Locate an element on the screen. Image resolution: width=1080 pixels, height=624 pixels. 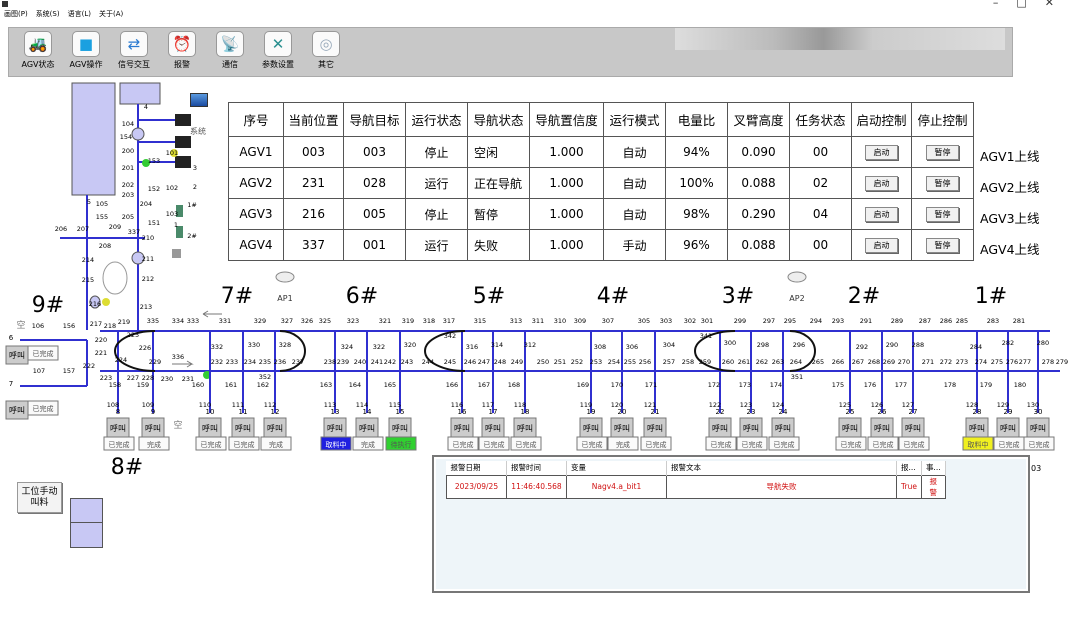
maximize-button: □ is located at coordinates (1030, 4).